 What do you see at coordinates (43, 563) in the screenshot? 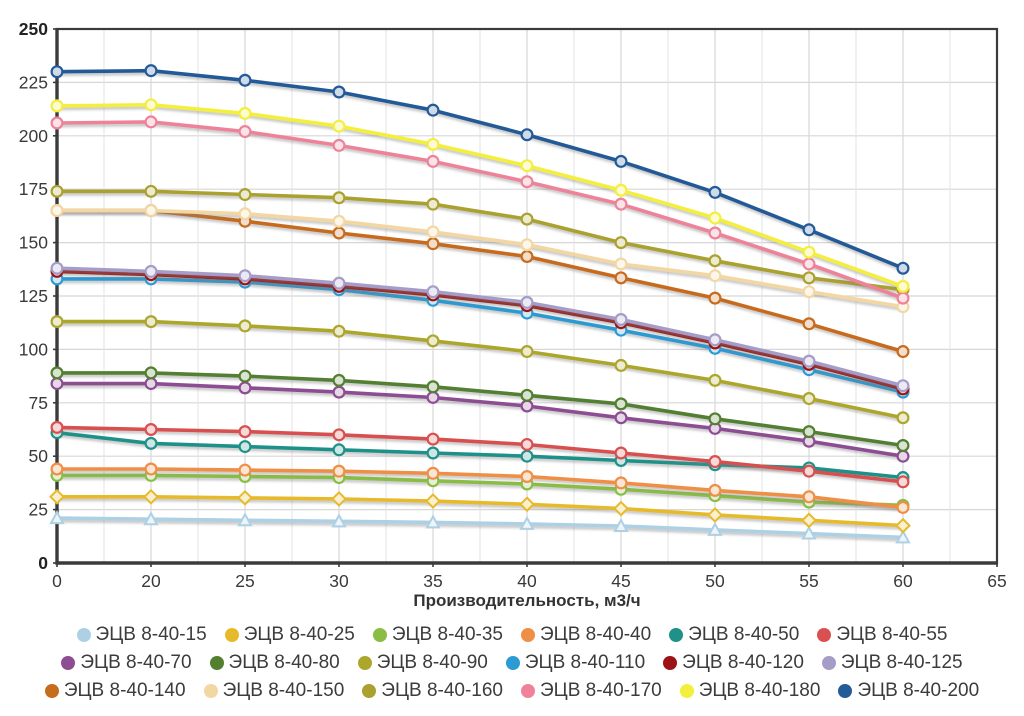
I see `y-axis-tick-label: 0` at bounding box center [43, 563].